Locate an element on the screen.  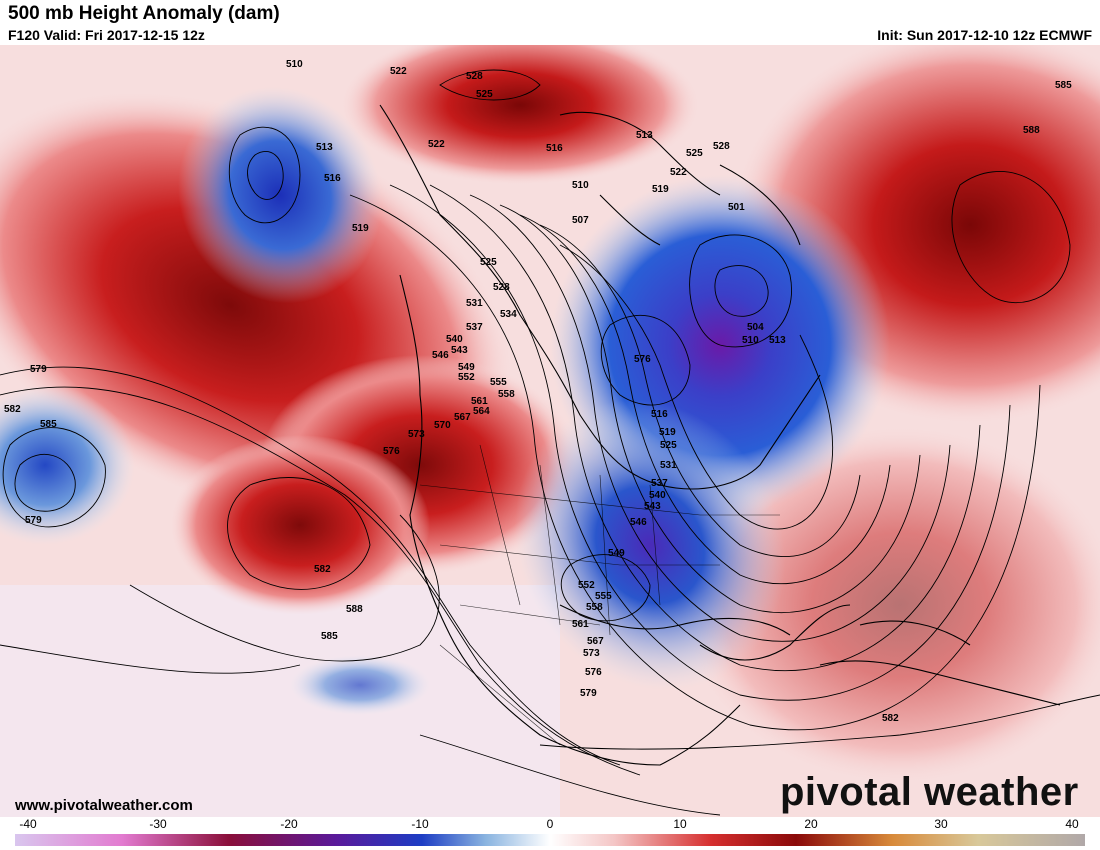
contour-label: 501 is located at coordinates (736, 207).